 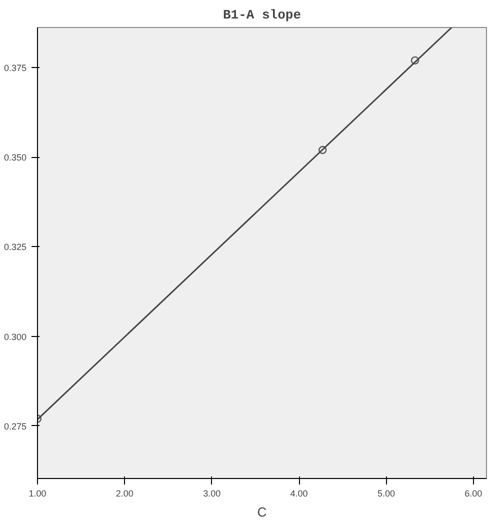 What do you see at coordinates (15, 426) in the screenshot?
I see `y-tick-label: 0.275` at bounding box center [15, 426].